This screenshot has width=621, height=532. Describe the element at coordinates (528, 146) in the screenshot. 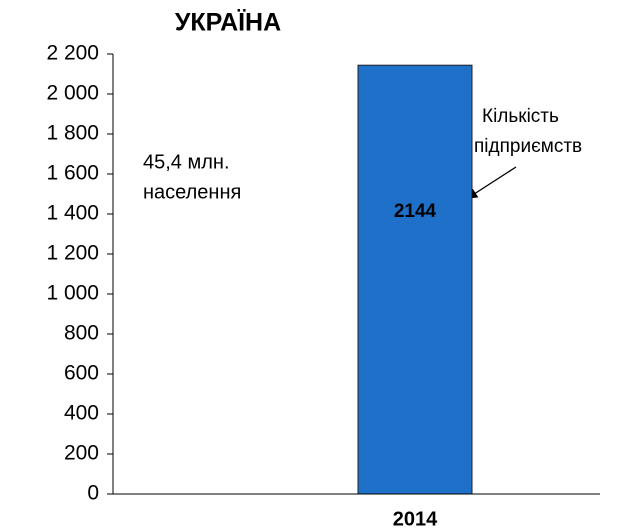

I see `annotation: підприємств` at that location.